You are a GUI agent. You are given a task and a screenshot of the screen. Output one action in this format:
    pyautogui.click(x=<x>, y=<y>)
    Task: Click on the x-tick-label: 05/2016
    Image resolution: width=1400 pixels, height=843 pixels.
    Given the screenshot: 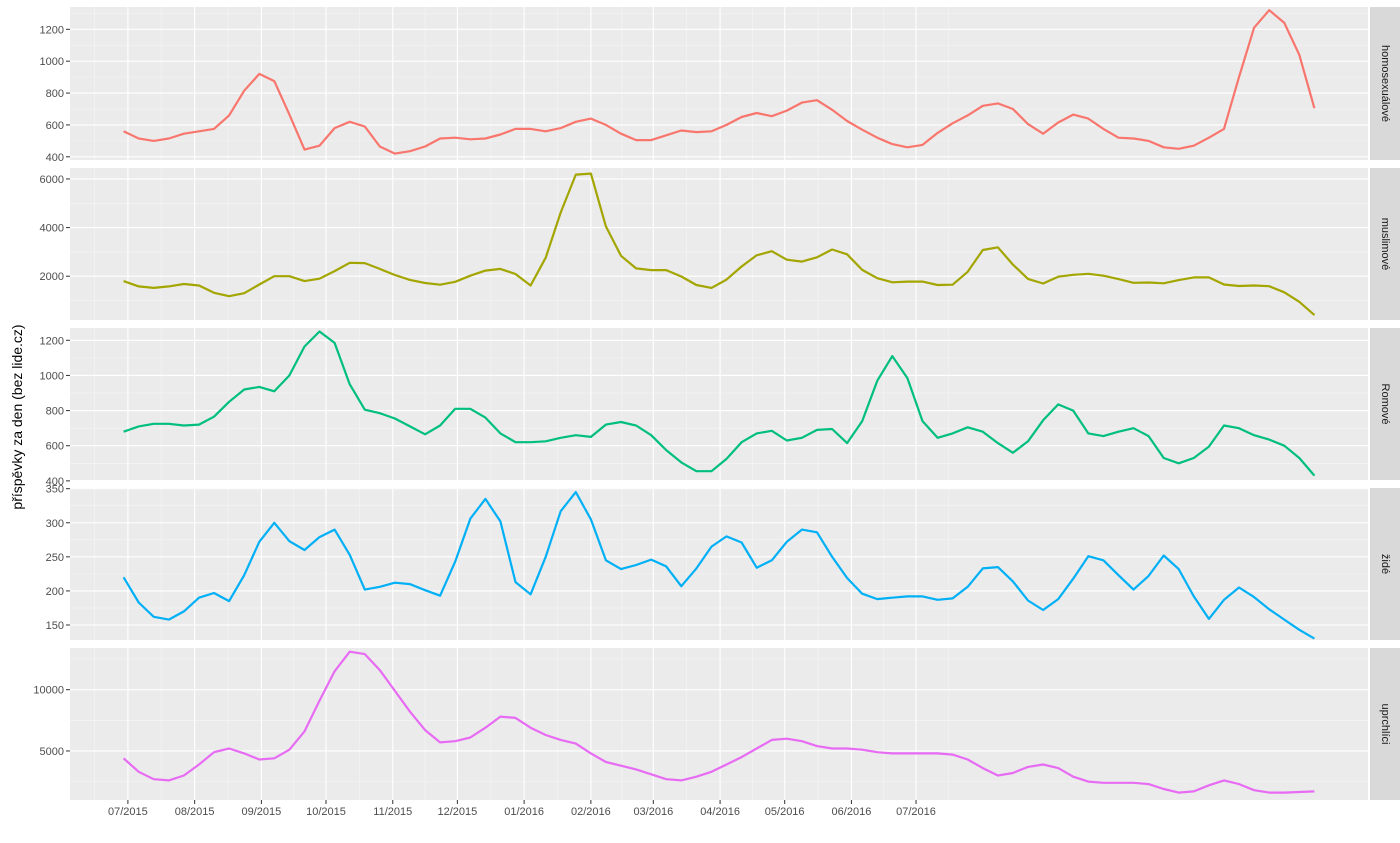 What is the action you would take?
    pyautogui.click(x=785, y=812)
    